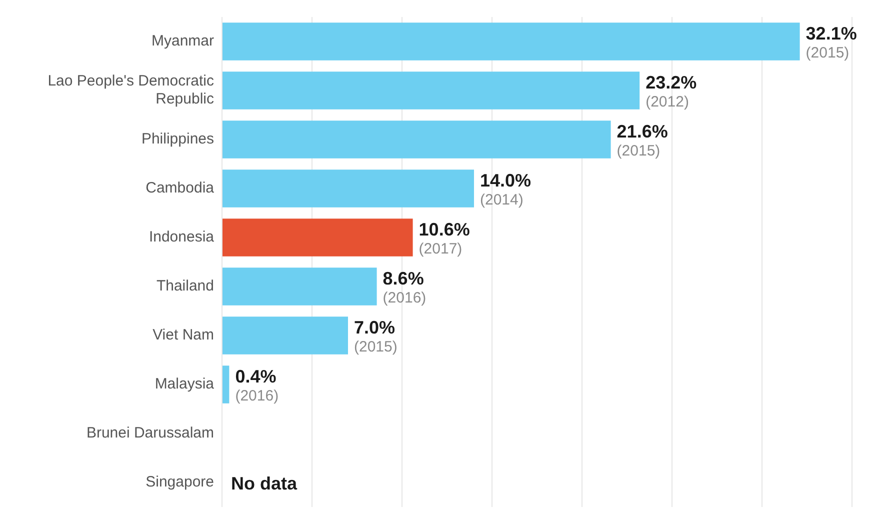 Image resolution: width=886 pixels, height=524 pixels. Describe the element at coordinates (264, 483) in the screenshot. I see `annotation: No data` at that location.